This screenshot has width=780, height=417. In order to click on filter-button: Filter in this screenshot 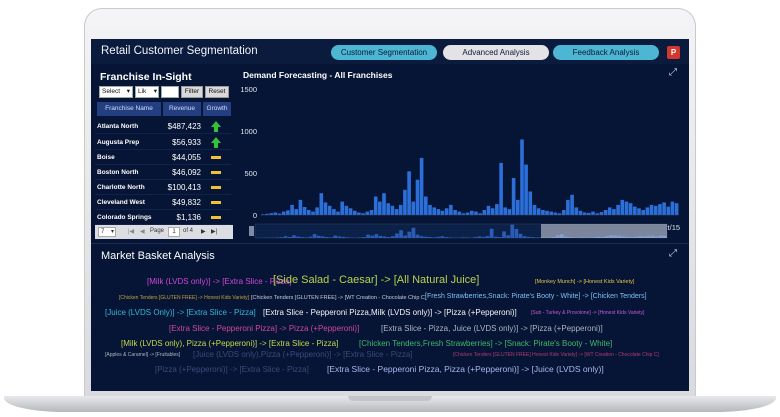, I will do `click(192, 92)`.